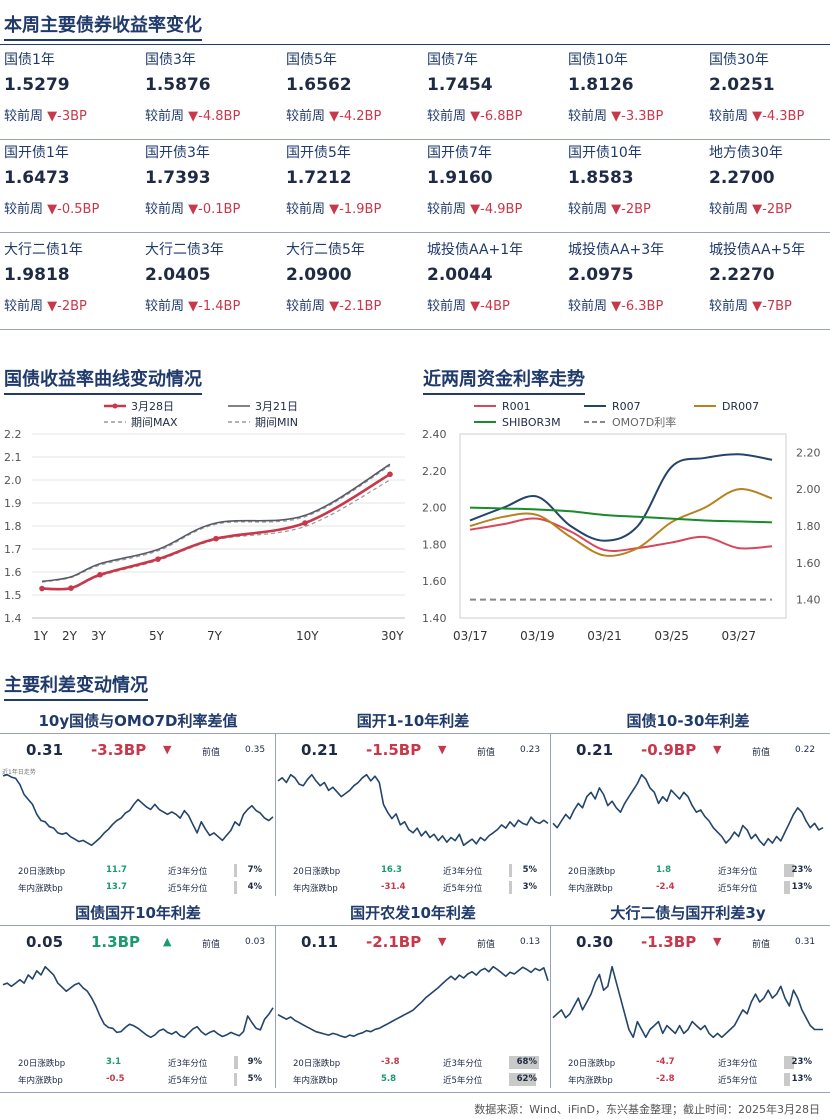 The image size is (830, 1119). Describe the element at coordinates (42, 588) in the screenshot. I see `data-point` at that location.